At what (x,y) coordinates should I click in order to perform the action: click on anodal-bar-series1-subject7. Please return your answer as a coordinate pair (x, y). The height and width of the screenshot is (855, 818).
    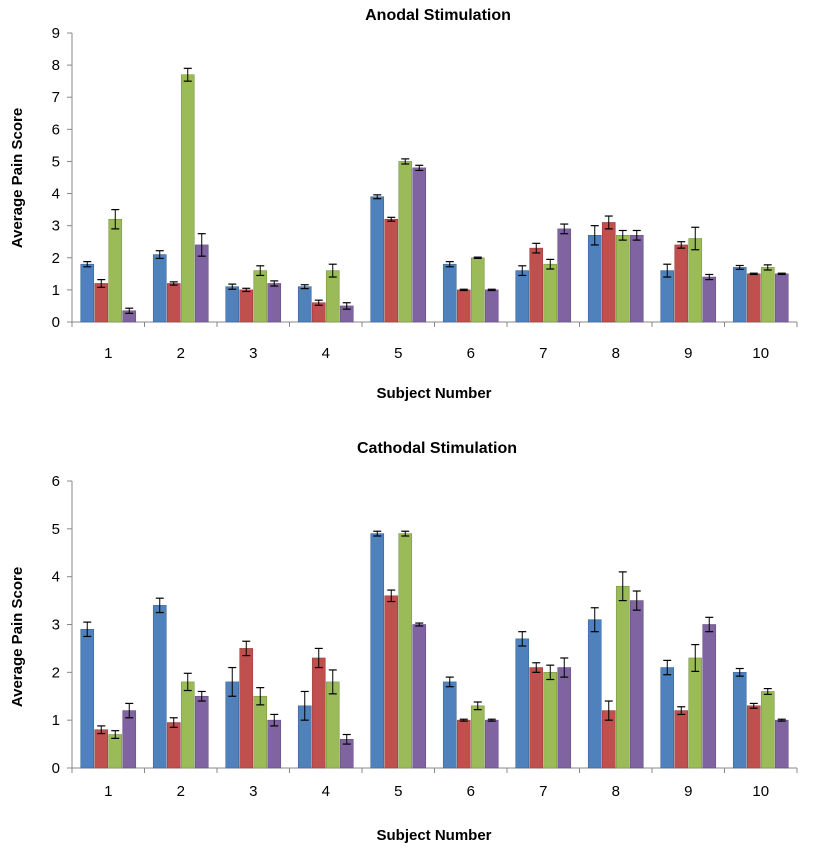
    Looking at the image, I should click on (522, 296).